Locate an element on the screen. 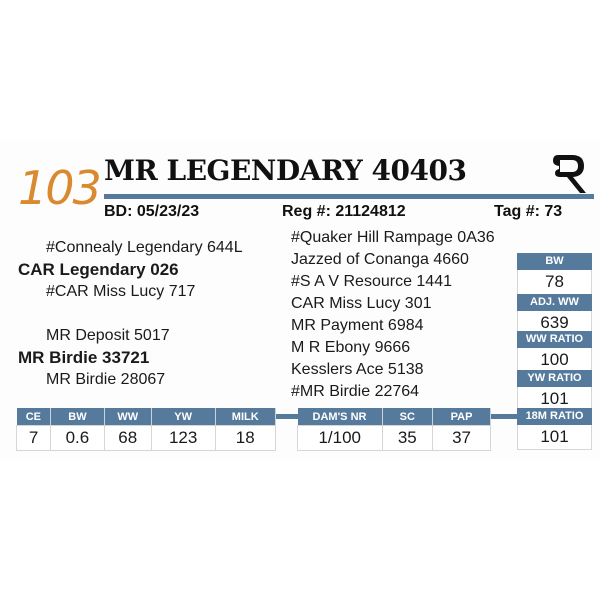  side-stat-yw-ratio: YW RATIO 101 is located at coordinates (554, 390).